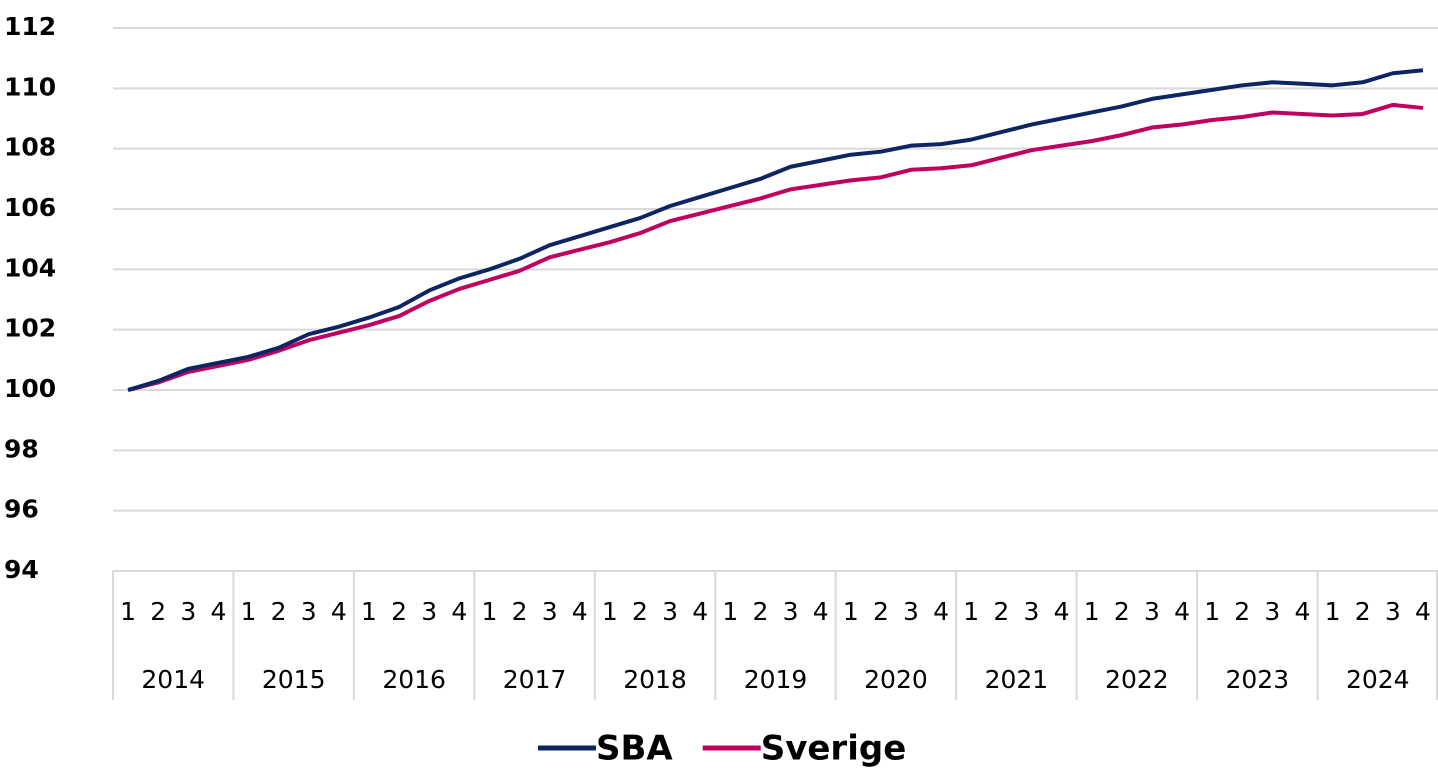 Image resolution: width=1438 pixels, height=772 pixels. What do you see at coordinates (1258, 679) in the screenshot?
I see `group-label: 2023` at bounding box center [1258, 679].